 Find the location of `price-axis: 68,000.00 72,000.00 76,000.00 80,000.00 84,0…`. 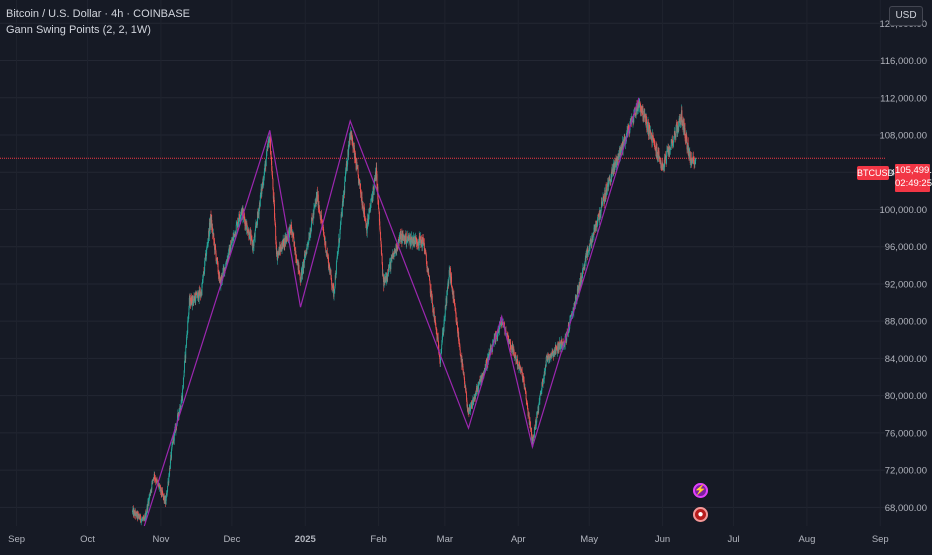

price-axis: 68,000.00 72,000.00 76,000.00 80,000.00 84,0… is located at coordinates (903, 266).